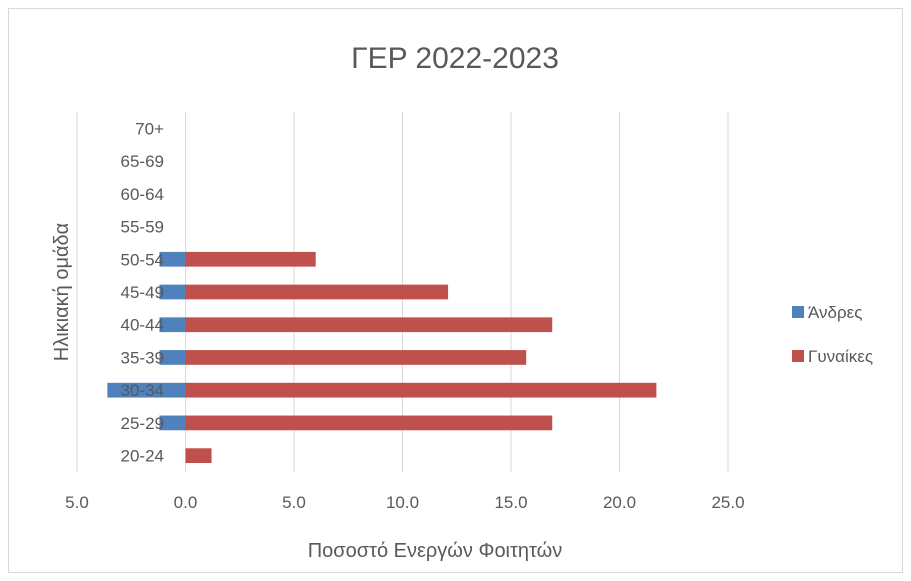 The width and height of the screenshot is (911, 581). I want to click on x-tick-label-5: 20.0, so click(619, 502).